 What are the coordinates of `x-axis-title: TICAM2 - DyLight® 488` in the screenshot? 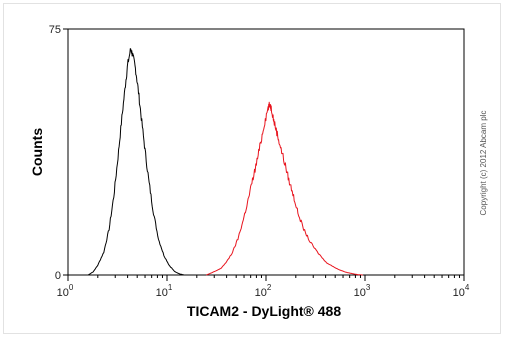 It's located at (264, 311).